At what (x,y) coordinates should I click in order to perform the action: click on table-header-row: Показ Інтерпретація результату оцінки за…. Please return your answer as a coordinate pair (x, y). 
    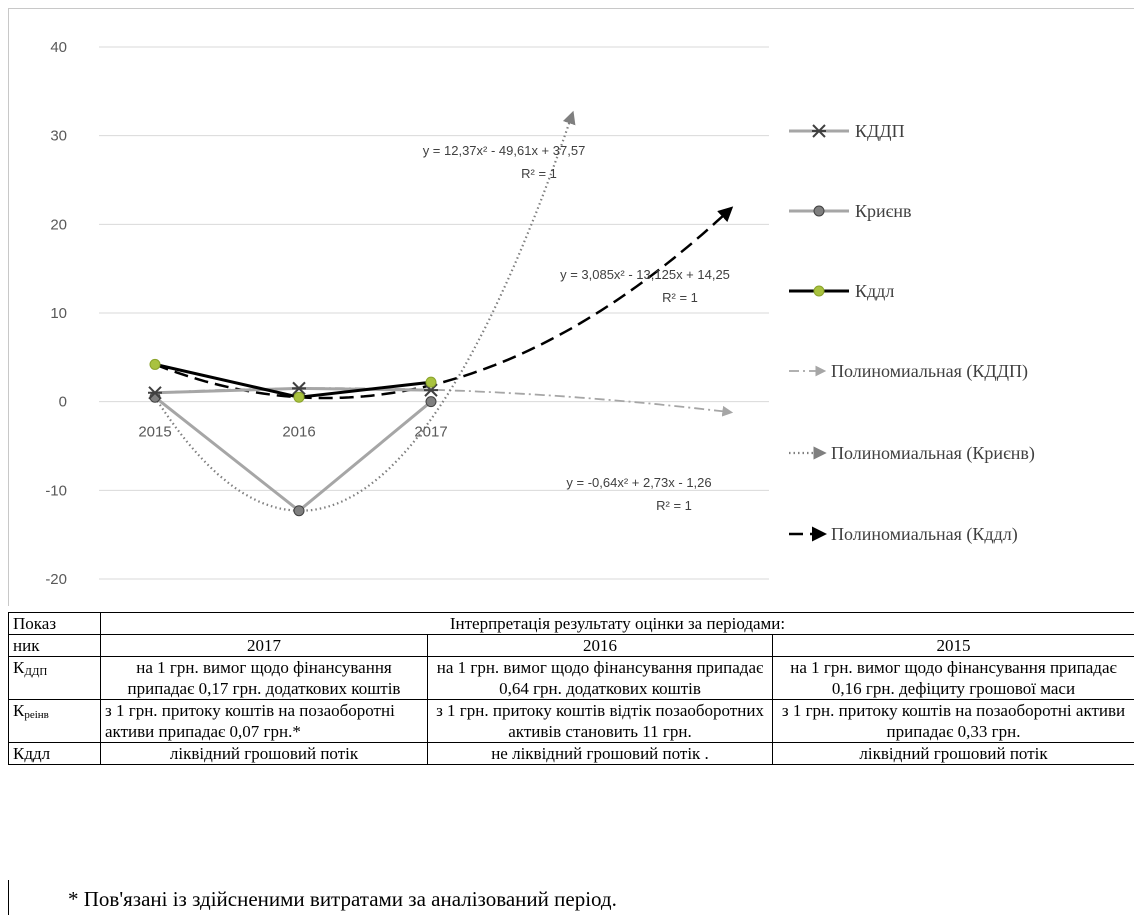
    Looking at the image, I should click on (571, 623).